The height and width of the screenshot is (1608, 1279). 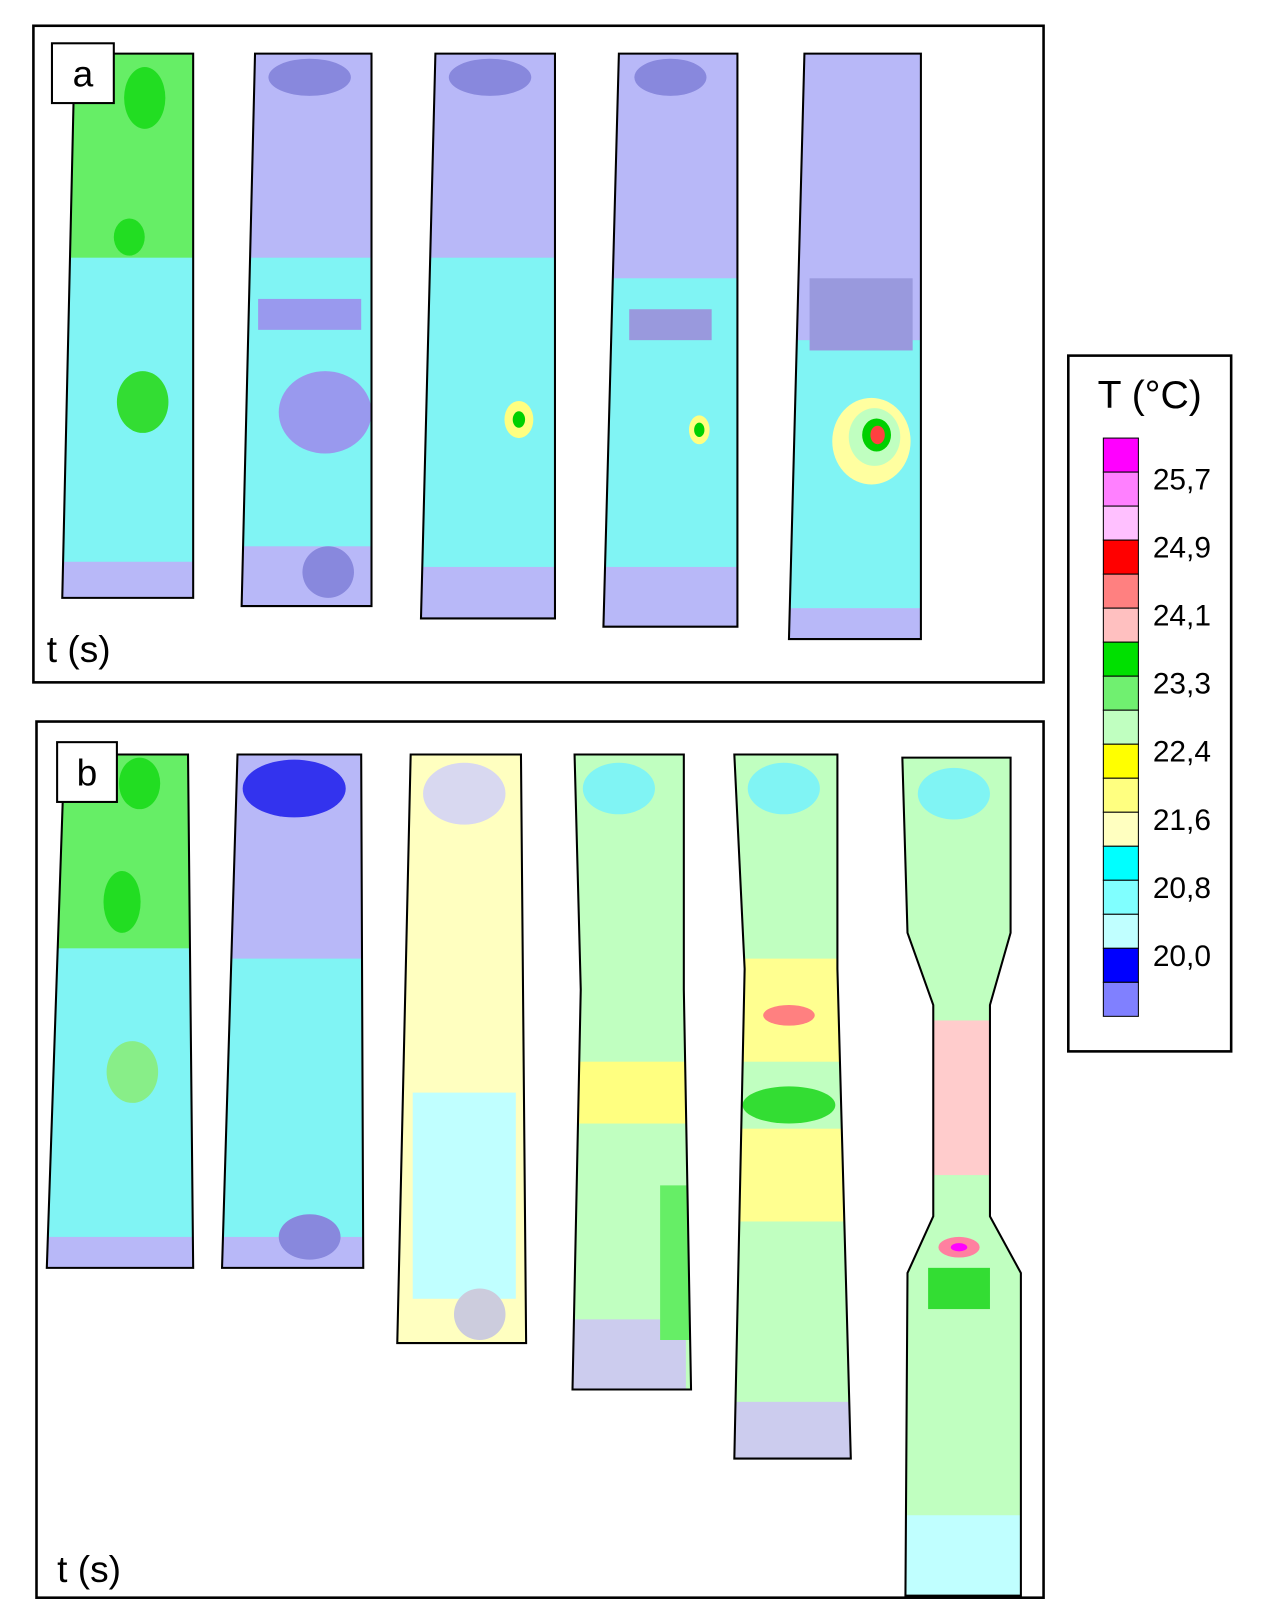 I want to click on panel-b-label-box, so click(x=87, y=772).